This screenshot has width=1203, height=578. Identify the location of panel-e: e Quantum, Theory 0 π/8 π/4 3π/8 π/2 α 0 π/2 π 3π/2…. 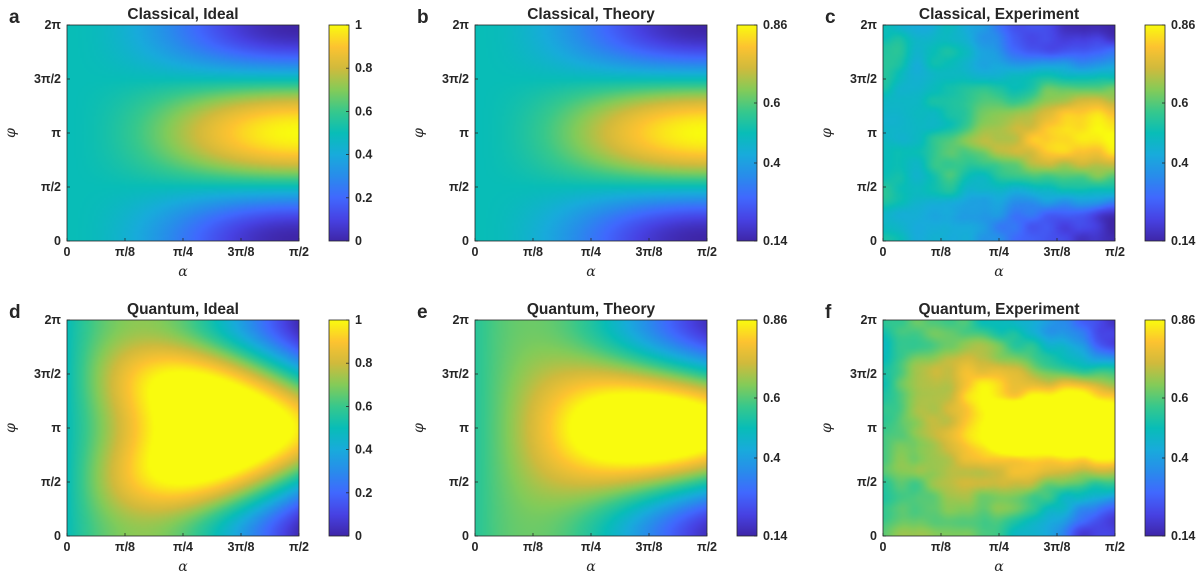
(599, 438).